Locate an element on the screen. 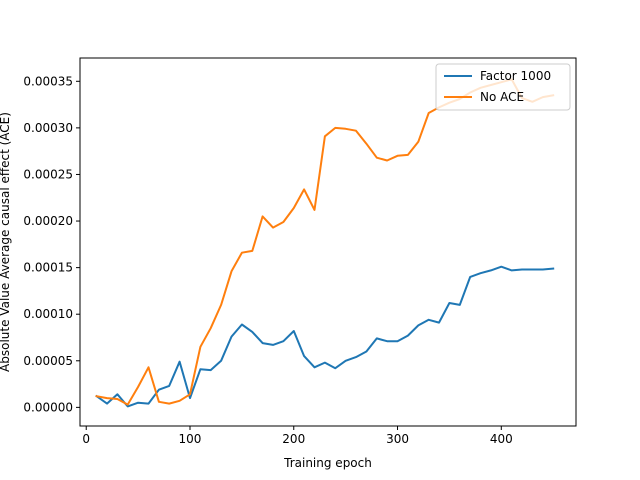 The height and width of the screenshot is (480, 640). y-tick-label: 0.00005 is located at coordinates (48, 361).